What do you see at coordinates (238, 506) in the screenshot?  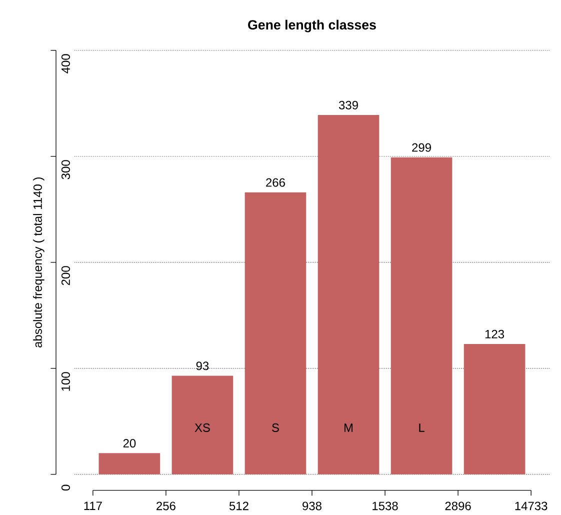 I see `text: 512` at bounding box center [238, 506].